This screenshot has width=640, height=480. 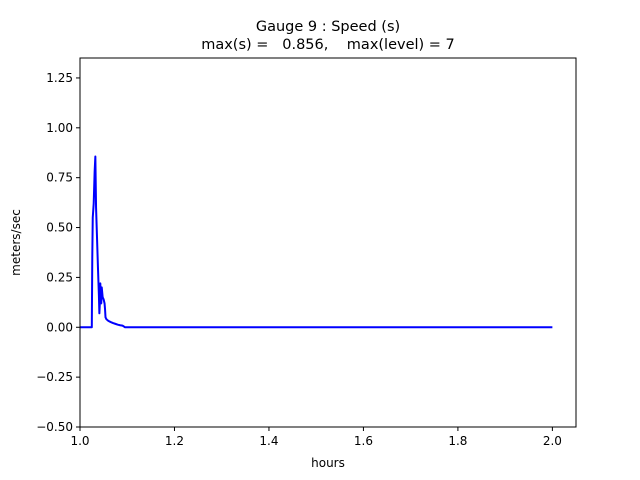 What do you see at coordinates (59, 128) in the screenshot?
I see `y-tick-label: 1.00` at bounding box center [59, 128].